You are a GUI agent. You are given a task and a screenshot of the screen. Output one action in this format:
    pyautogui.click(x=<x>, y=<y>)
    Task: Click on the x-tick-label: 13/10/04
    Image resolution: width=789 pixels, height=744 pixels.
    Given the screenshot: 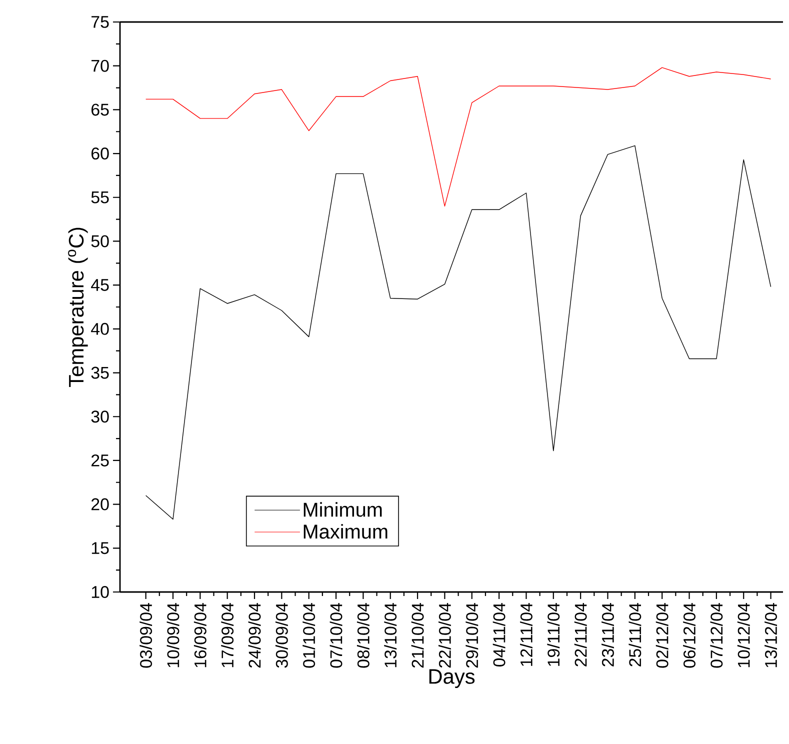 What is the action you would take?
    pyautogui.click(x=390, y=635)
    